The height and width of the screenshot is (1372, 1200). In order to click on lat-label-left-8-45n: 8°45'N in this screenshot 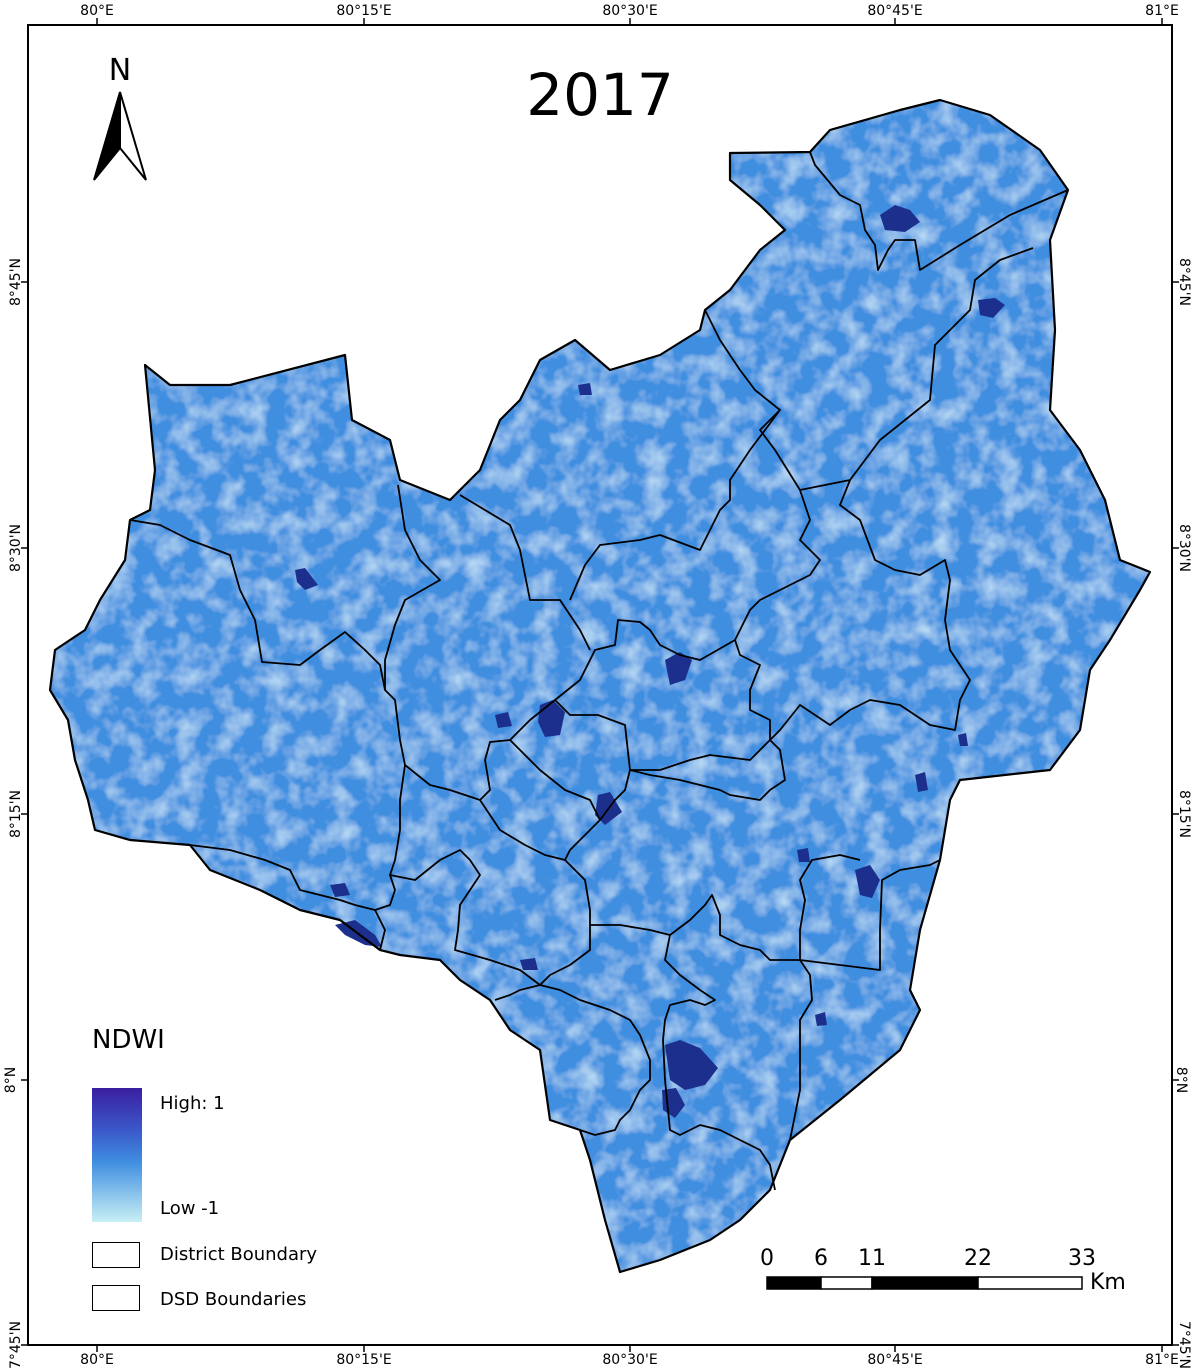, I will do `click(16, 282)`.